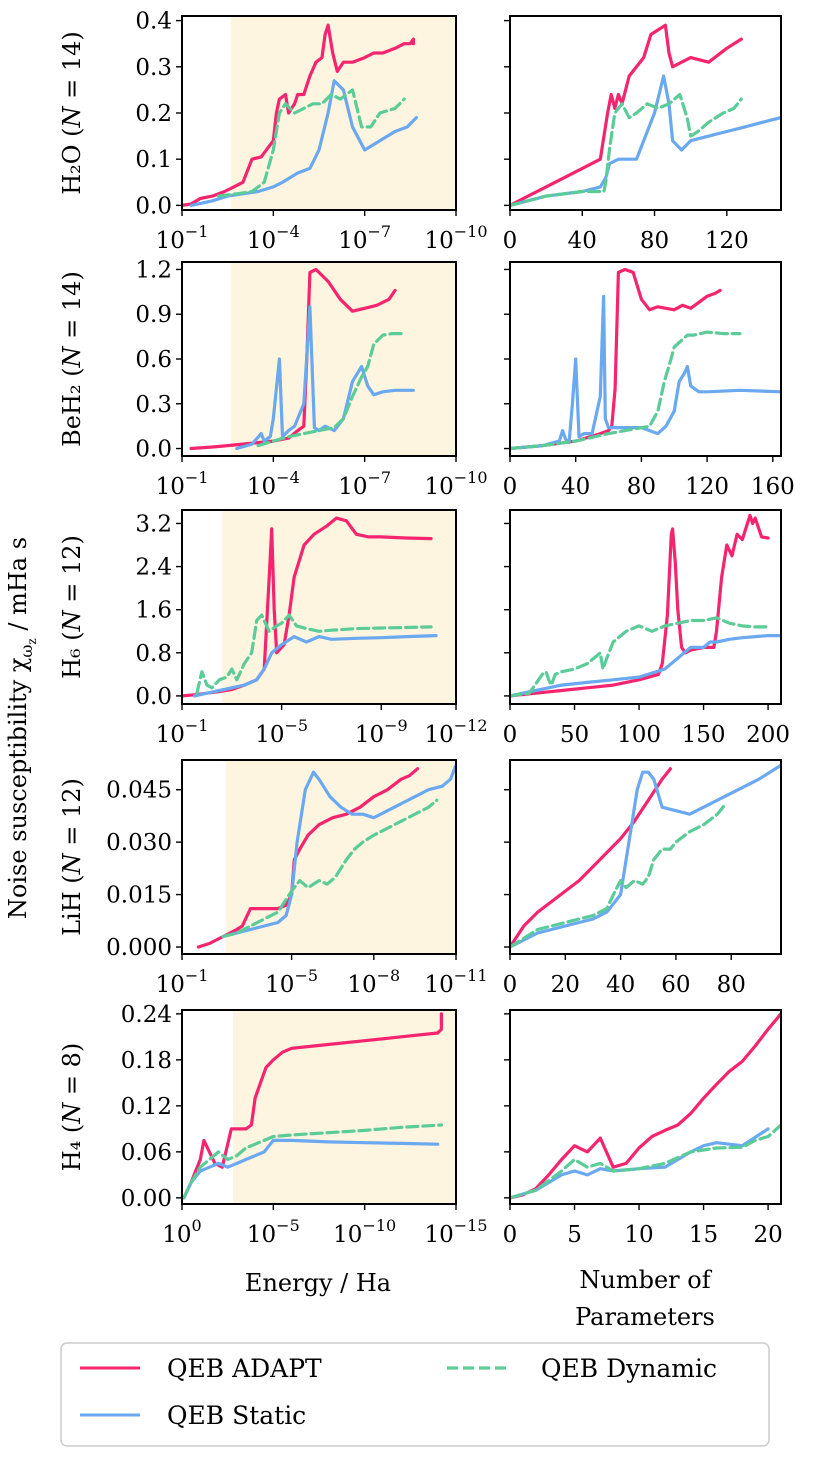 Image resolution: width=831 pixels, height=1464 pixels. Describe the element at coordinates (703, 1235) in the screenshot. I see `parameters-xtick-label: 15` at that location.